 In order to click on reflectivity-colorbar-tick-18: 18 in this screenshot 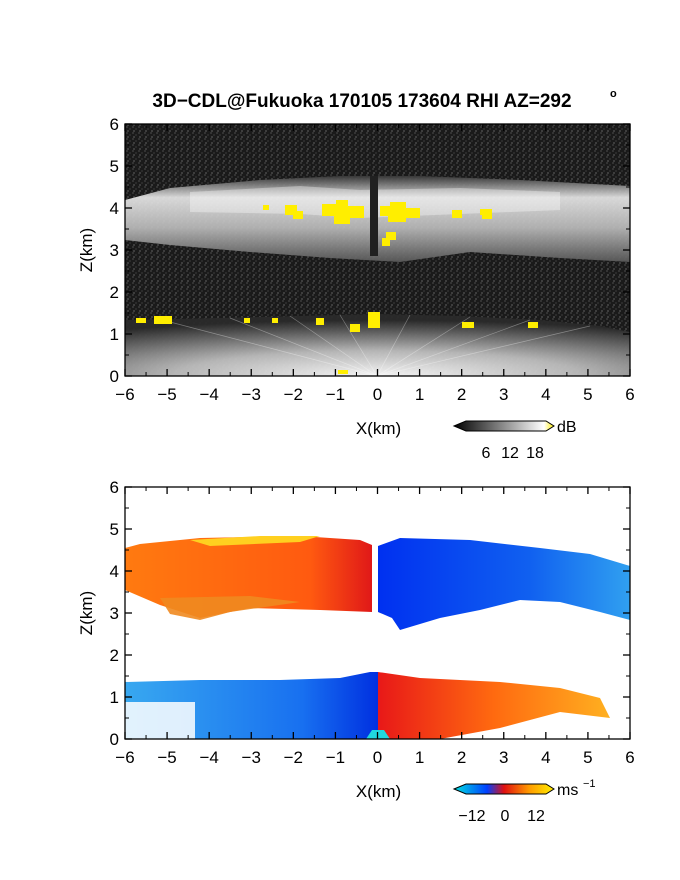, I will do `click(535, 453)`.